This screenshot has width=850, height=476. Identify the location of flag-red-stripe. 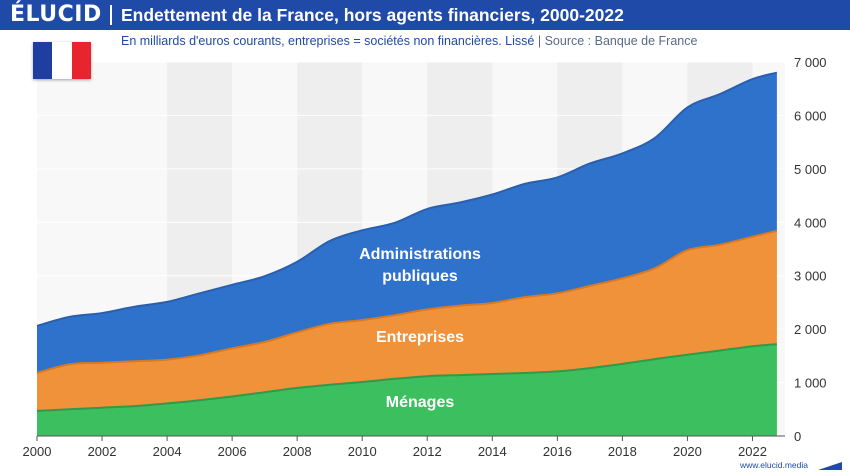
(81, 60).